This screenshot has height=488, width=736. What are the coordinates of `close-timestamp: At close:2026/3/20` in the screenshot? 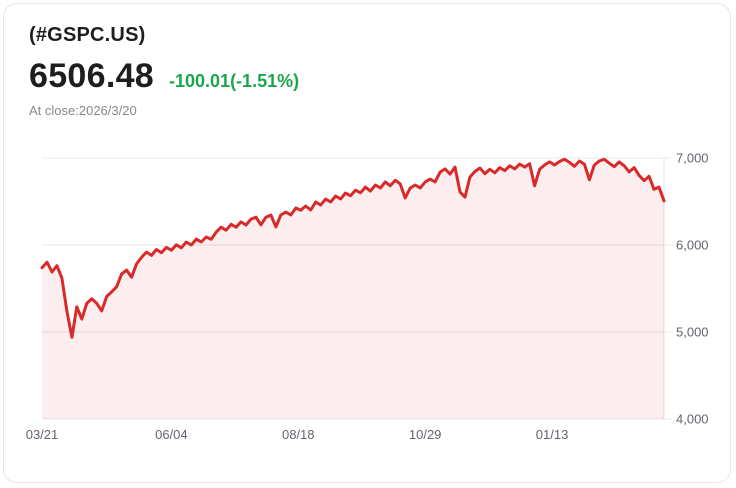 It's located at (83, 110).